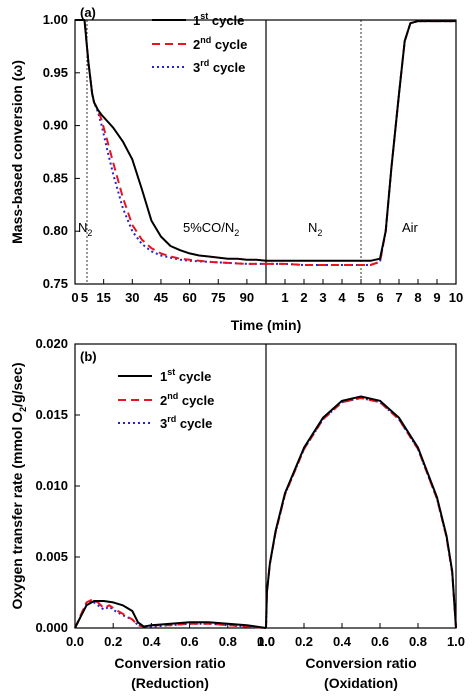  Describe the element at coordinates (51, 485) in the screenshot. I see `y-tick-label: 0.010` at that location.